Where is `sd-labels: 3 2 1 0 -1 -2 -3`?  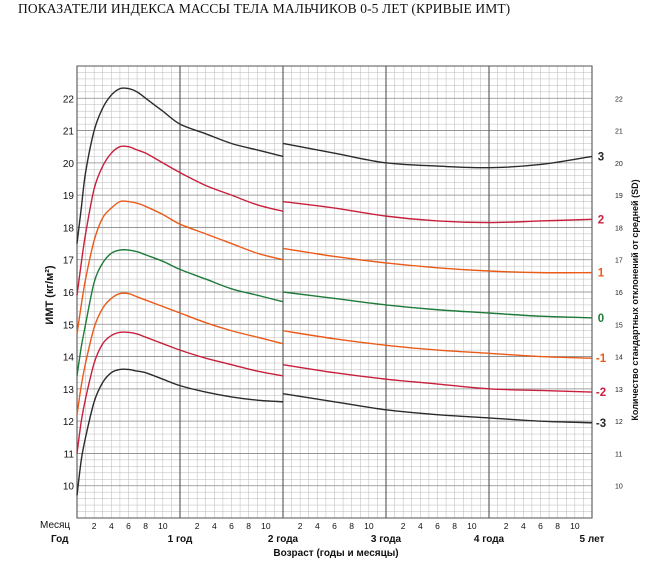 sd-labels: 3 2 1 0 -1 -2 -3 is located at coordinates (601, 290).